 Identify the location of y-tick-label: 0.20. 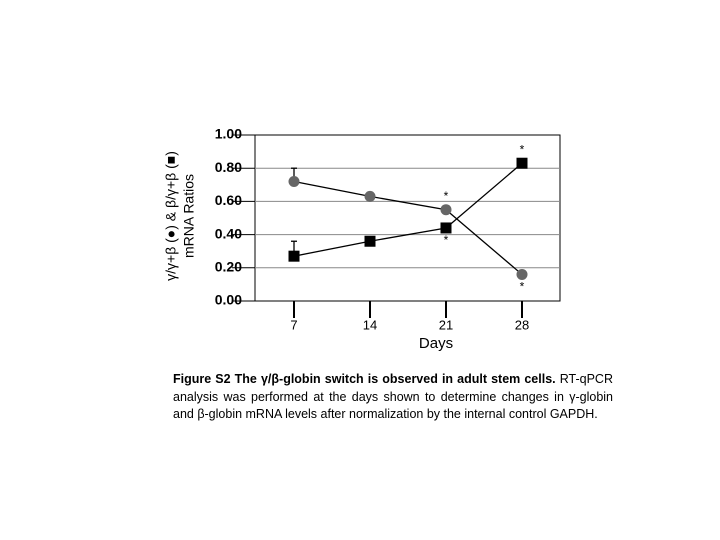
(228, 267).